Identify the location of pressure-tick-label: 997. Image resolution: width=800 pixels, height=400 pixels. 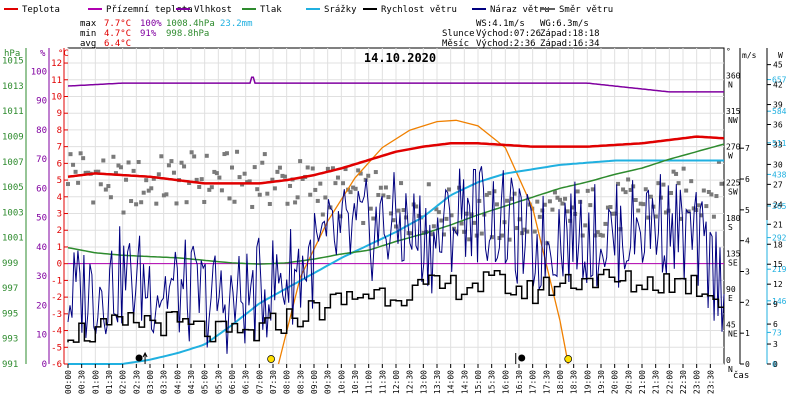
(10, 289).